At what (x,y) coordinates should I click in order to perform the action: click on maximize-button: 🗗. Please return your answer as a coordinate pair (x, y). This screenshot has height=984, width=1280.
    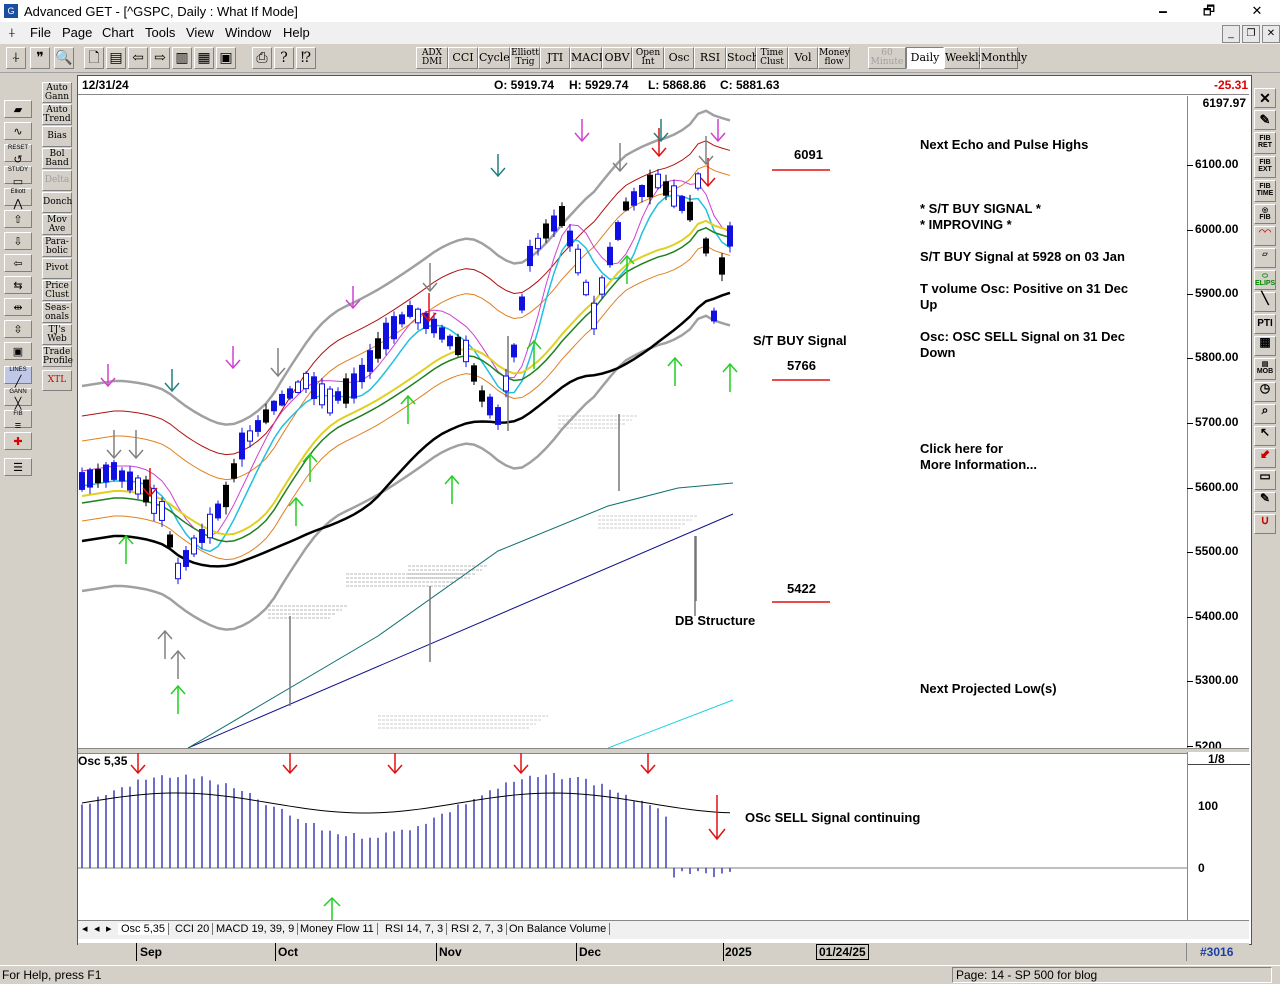
    Looking at the image, I should click on (1209, 10).